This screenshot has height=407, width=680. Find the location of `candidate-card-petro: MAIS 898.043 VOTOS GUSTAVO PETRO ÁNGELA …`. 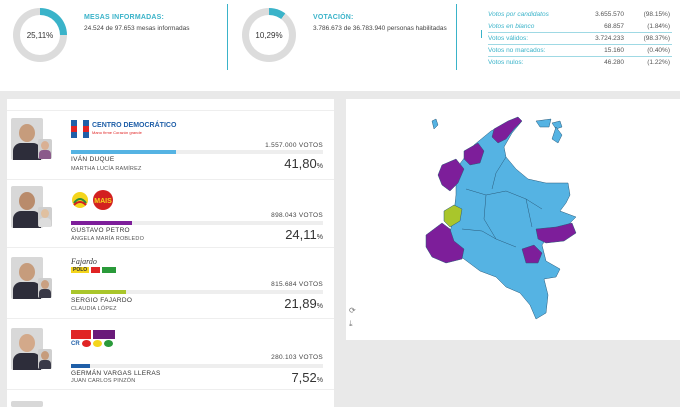

candidate-card-petro: MAIS 898.043 VOTOS GUSTAVO PETRO ÁNGELA … is located at coordinates (170, 213).